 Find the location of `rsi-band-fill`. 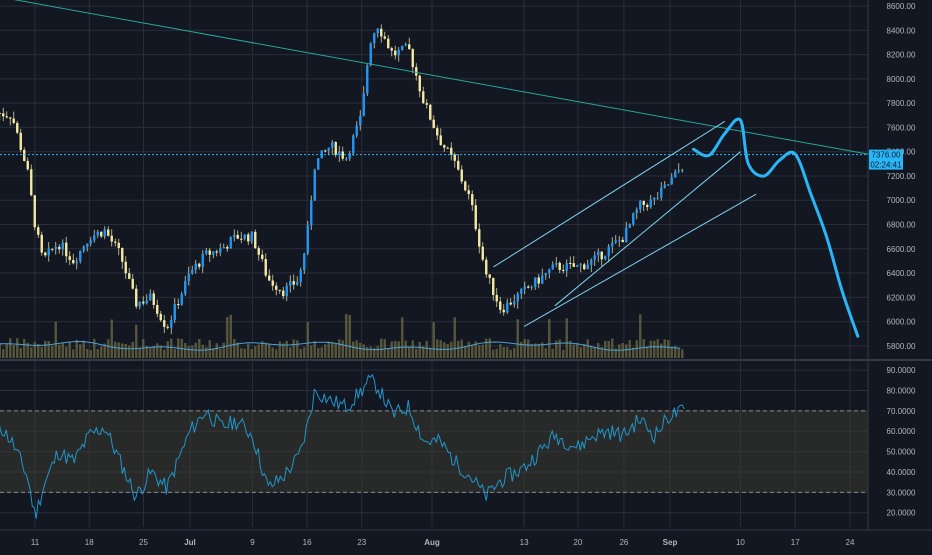

rsi-band-fill is located at coordinates (434, 451).